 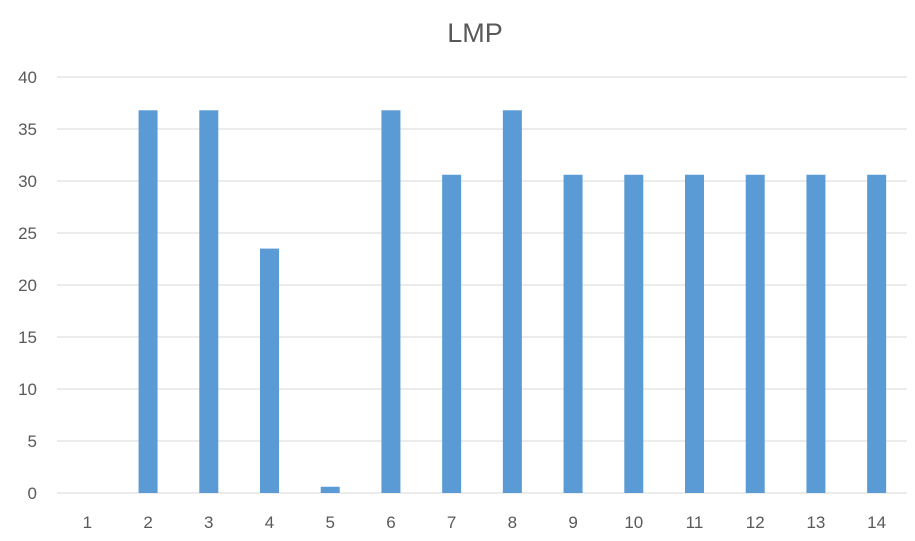 What do you see at coordinates (484, 522) in the screenshot?
I see `x-axis-tick-labels: 1 2 3 4 5 6 7 8 9 10 11 12 13 14` at bounding box center [484, 522].